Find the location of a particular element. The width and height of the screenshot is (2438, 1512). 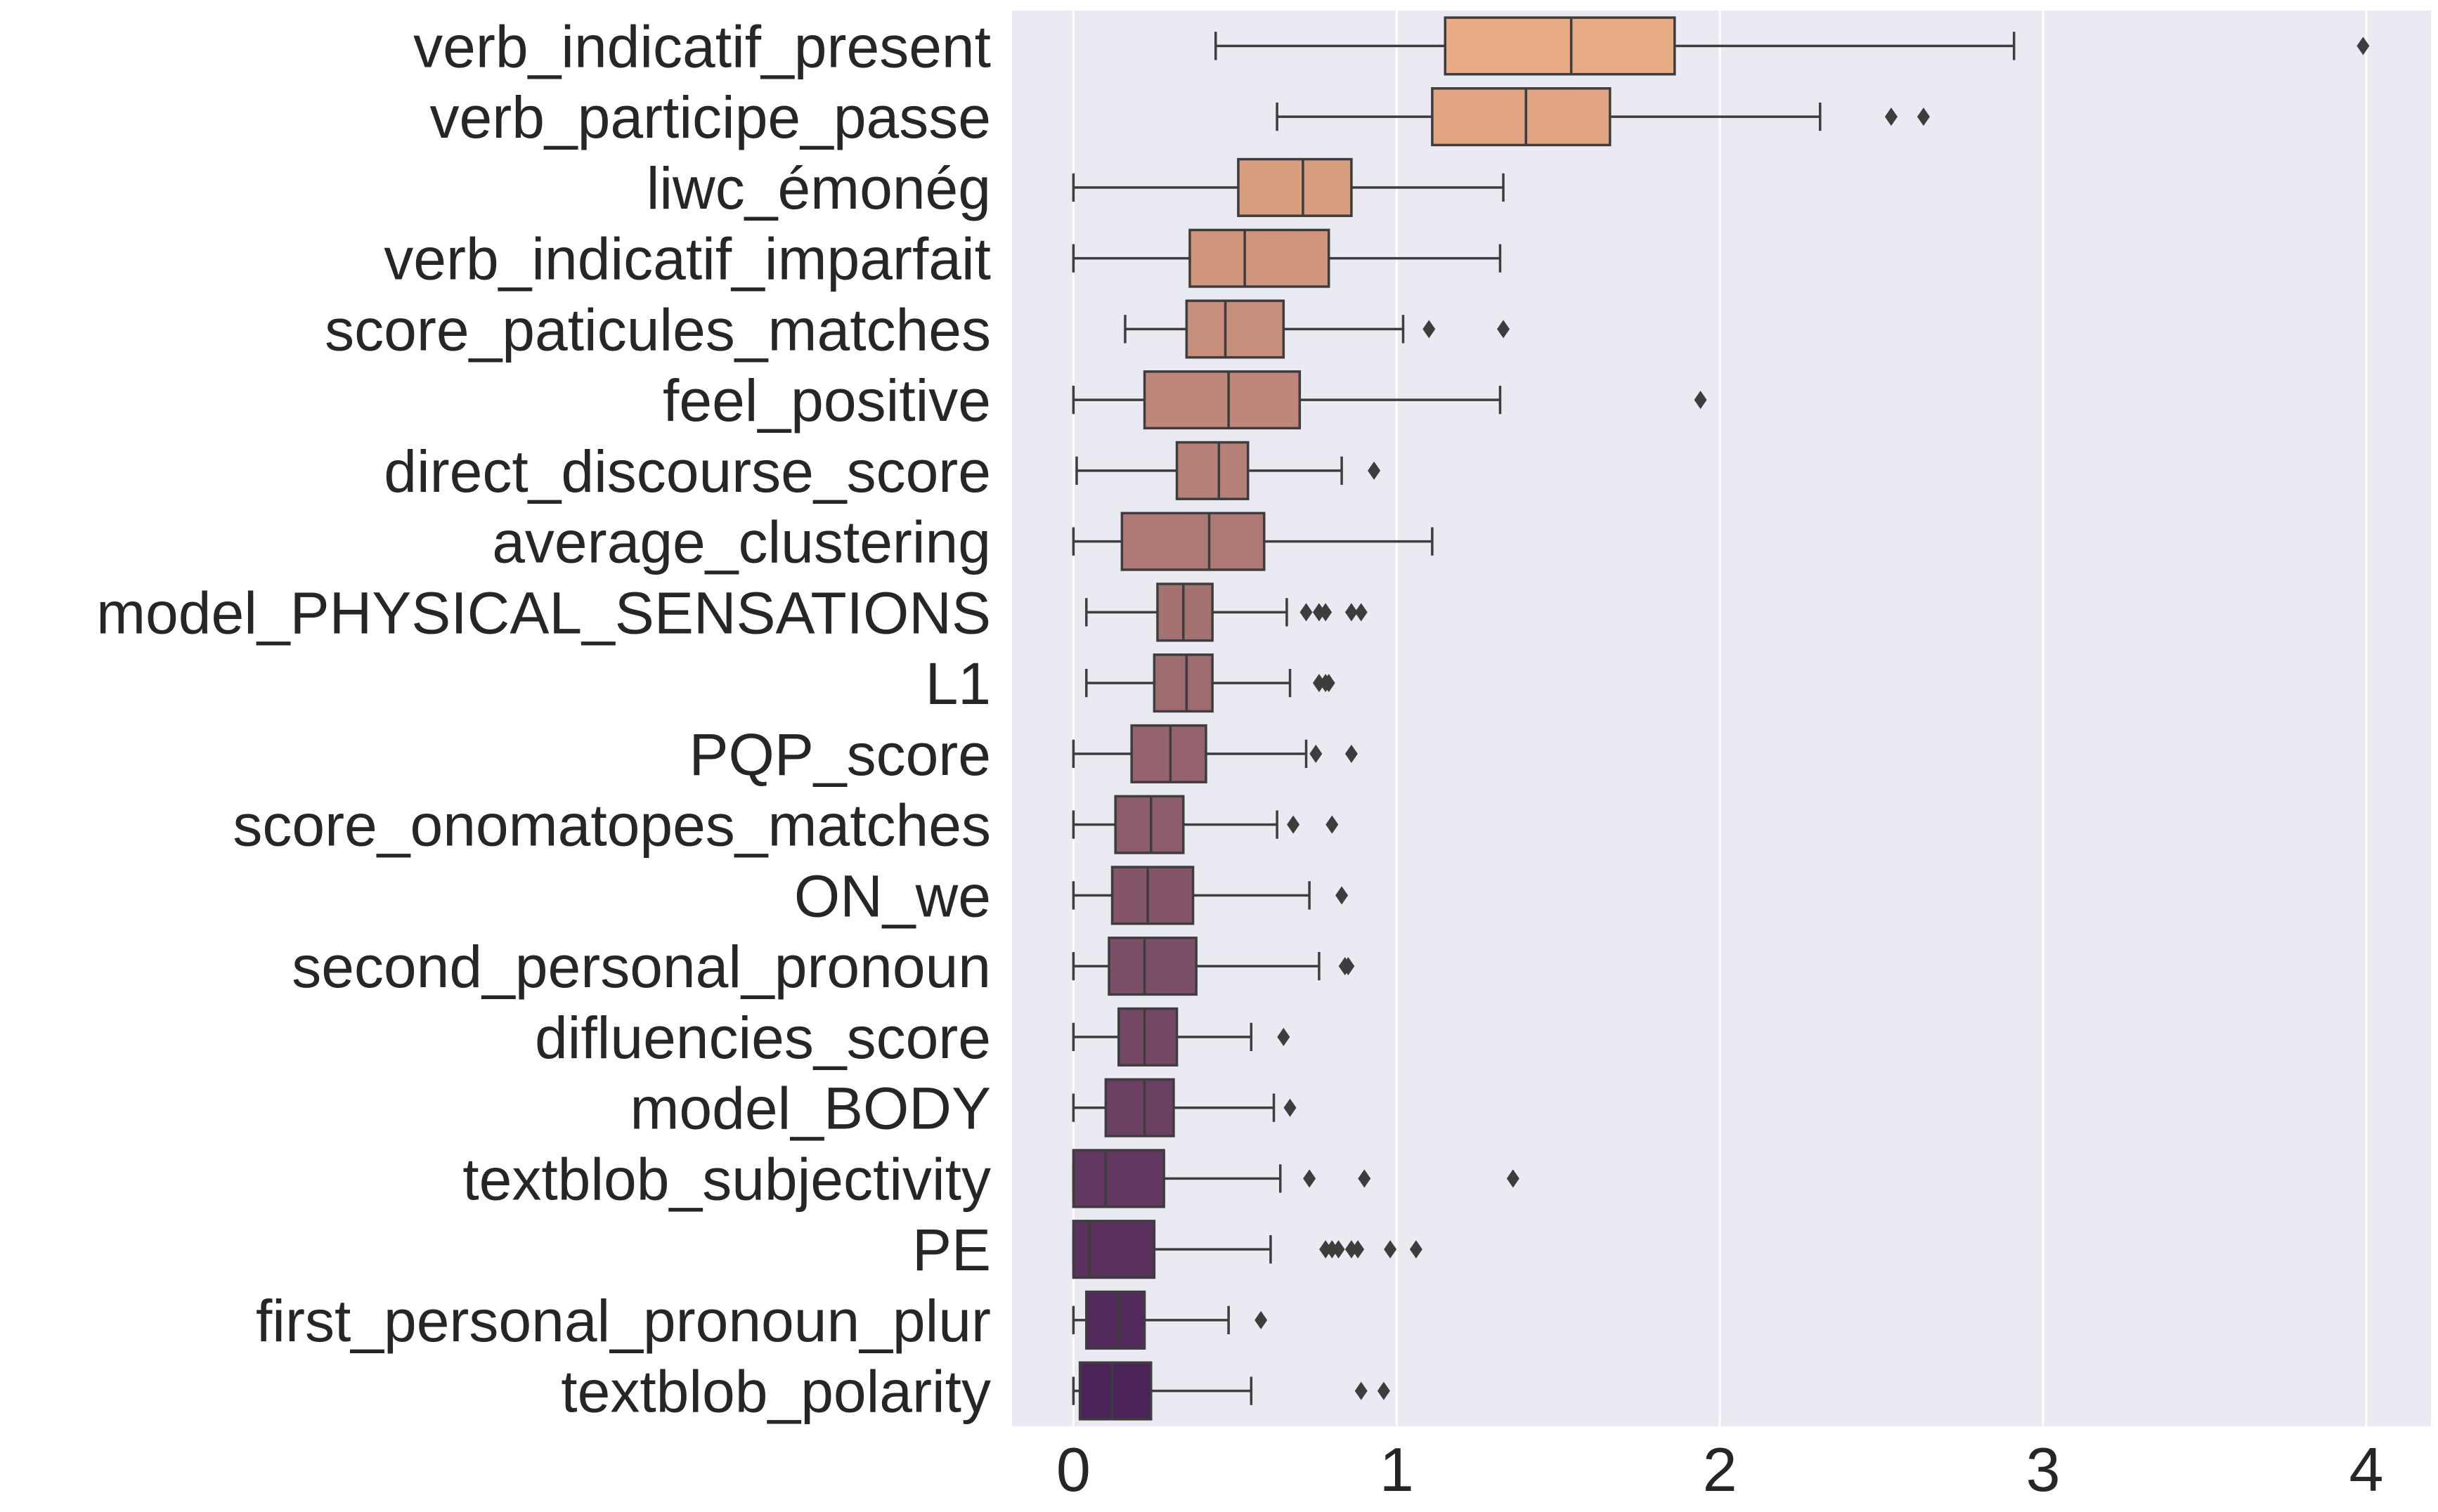

category-label: score_onomatopes_matches is located at coordinates (612, 826).